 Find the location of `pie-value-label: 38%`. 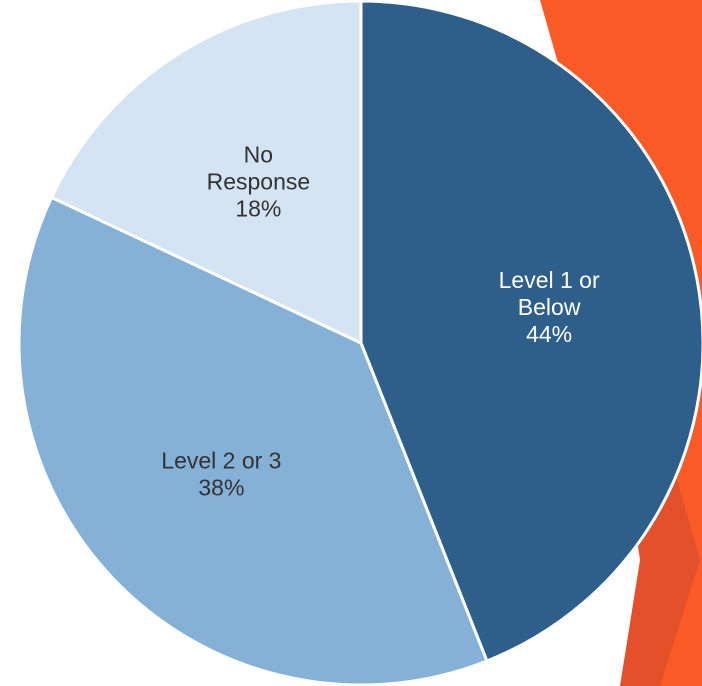

pie-value-label: 38% is located at coordinates (221, 488).